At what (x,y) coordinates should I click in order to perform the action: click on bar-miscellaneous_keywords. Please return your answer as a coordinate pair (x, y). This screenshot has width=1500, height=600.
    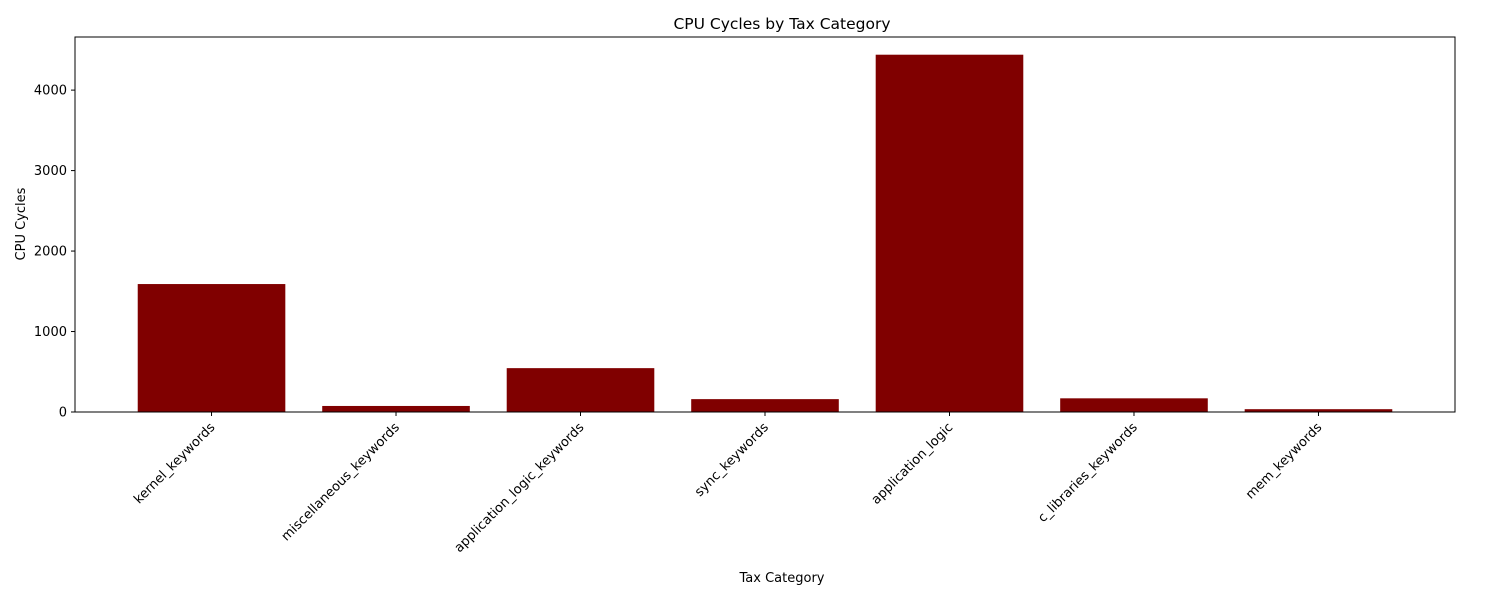
    Looking at the image, I should click on (396, 408).